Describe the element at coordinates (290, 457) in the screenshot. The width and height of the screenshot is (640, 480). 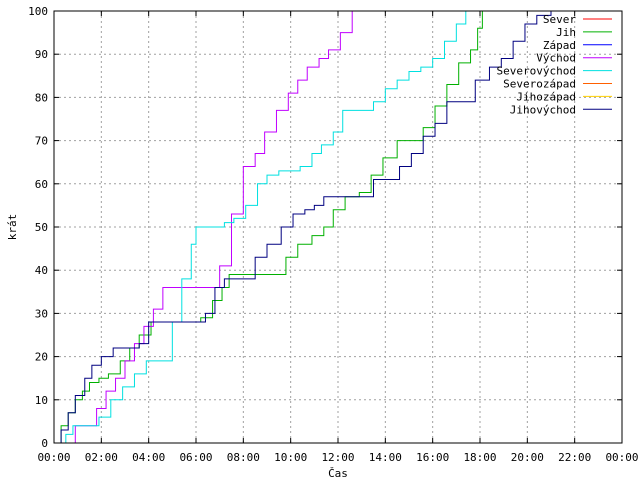
I see `x-tick-label: 10:00` at that location.